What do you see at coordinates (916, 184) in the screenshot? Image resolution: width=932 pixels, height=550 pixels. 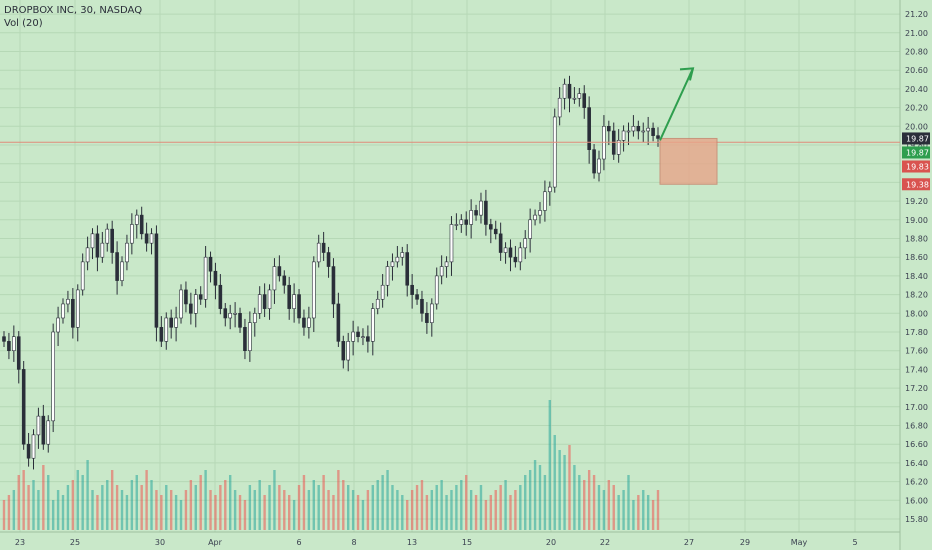 I see `price-tag` at bounding box center [916, 184].